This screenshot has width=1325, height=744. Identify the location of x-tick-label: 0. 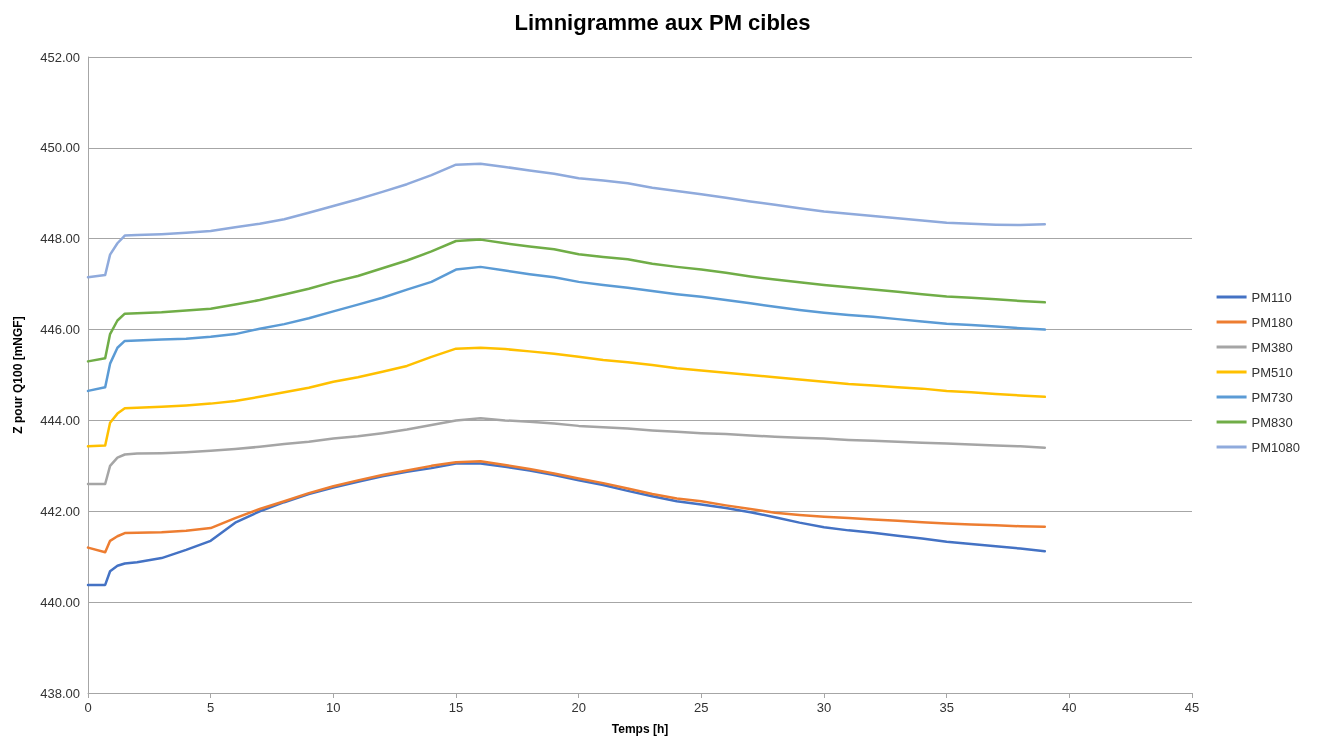
(88, 707).